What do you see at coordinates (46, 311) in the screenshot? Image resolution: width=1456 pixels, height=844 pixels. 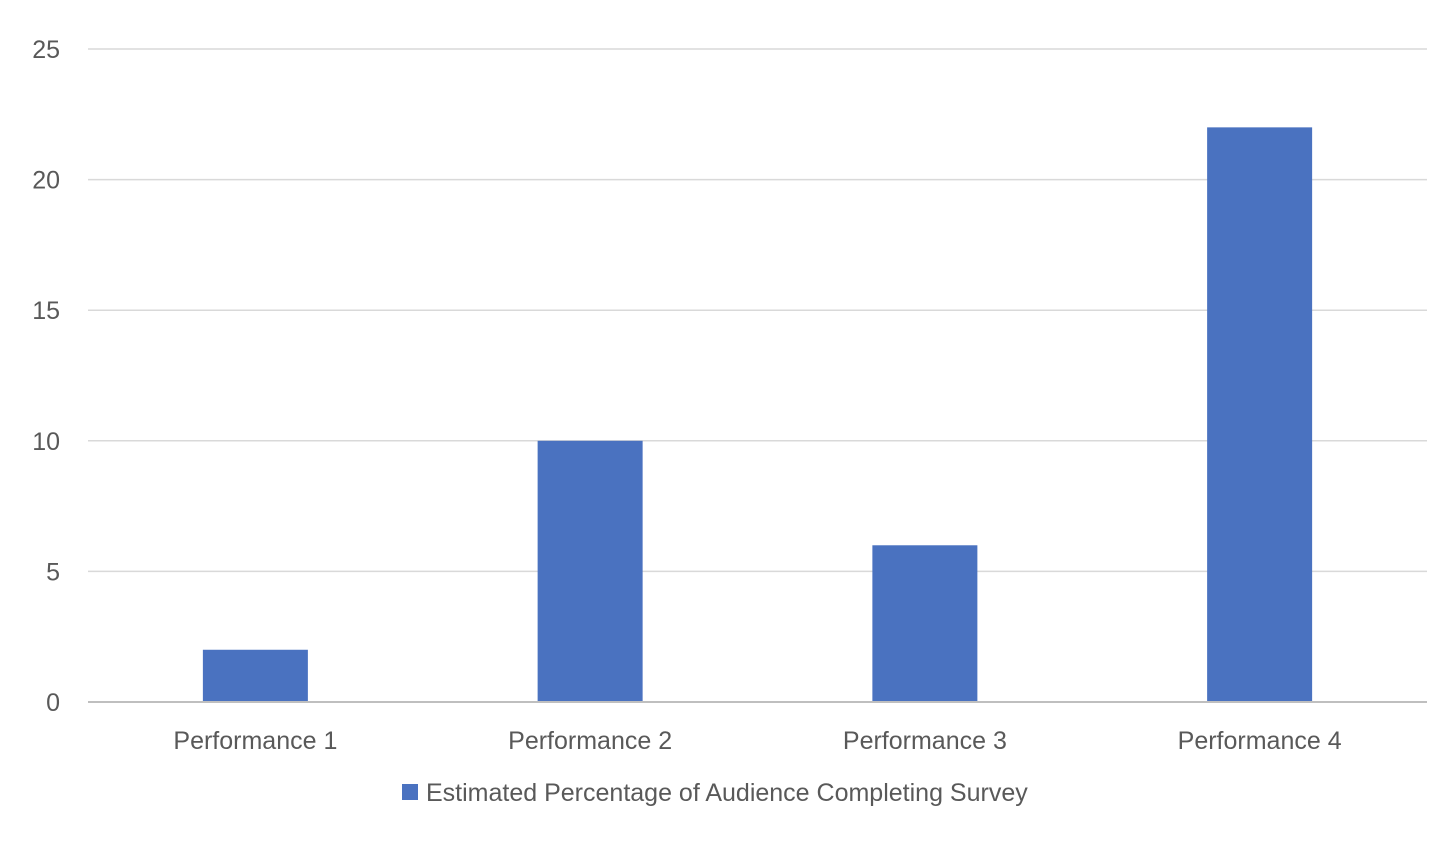 I see `y-tick-label: 15` at bounding box center [46, 311].